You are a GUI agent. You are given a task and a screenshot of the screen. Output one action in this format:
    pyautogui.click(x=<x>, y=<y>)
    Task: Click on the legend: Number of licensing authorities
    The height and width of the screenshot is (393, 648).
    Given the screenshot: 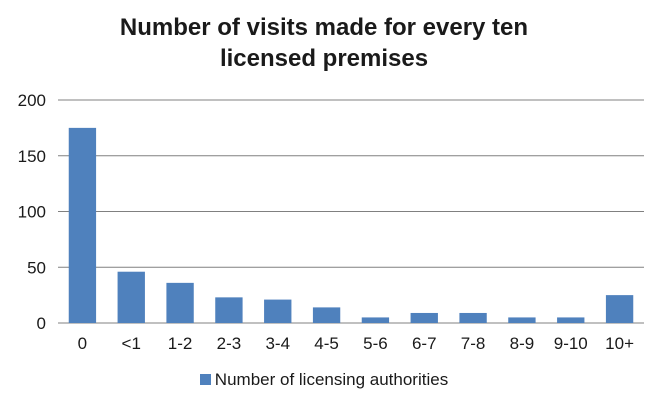 What is the action you would take?
    pyautogui.click(x=324, y=380)
    